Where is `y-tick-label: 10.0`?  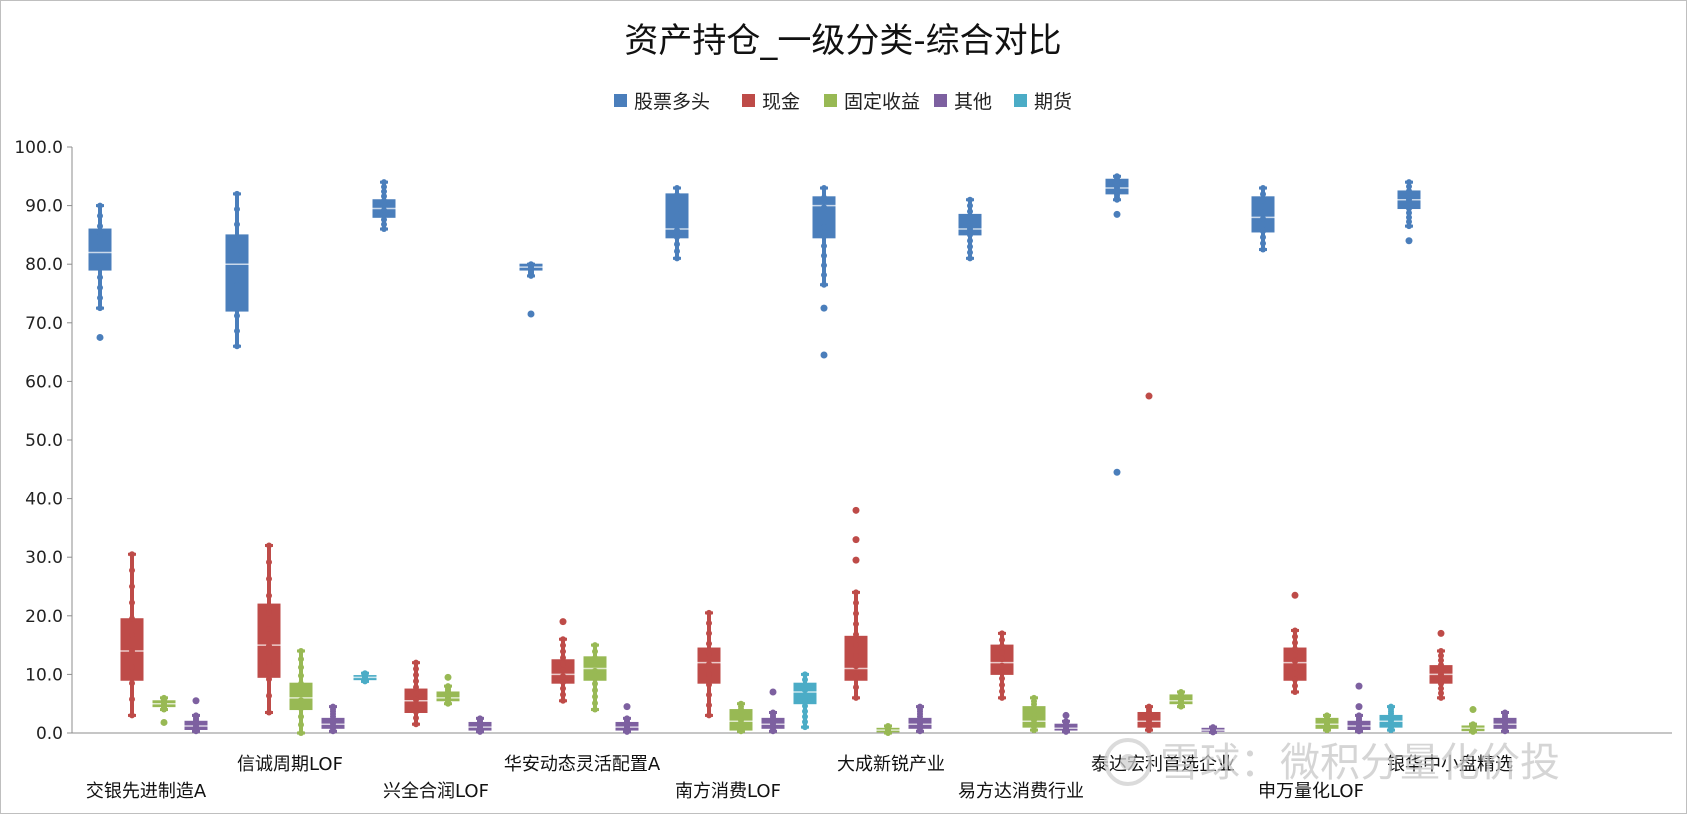
y-tick-label: 10.0 is located at coordinates (44, 675).